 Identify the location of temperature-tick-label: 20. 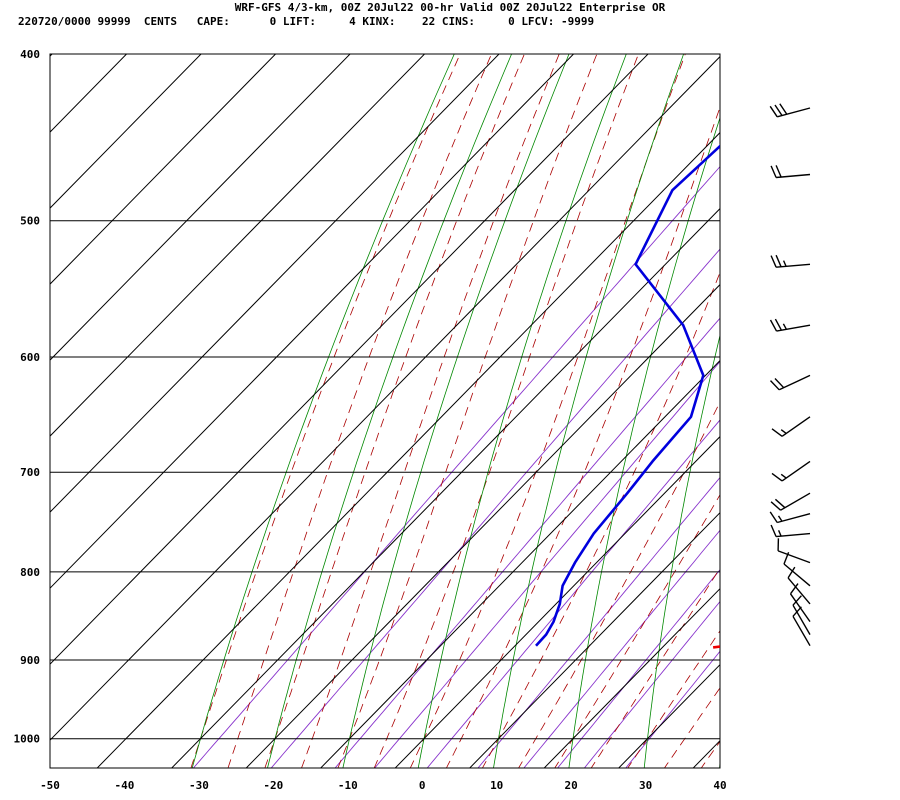
(570, 785).